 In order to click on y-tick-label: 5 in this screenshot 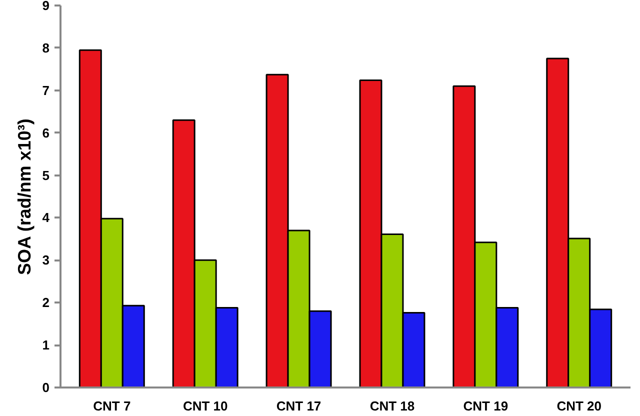, I will do `click(46, 175)`.